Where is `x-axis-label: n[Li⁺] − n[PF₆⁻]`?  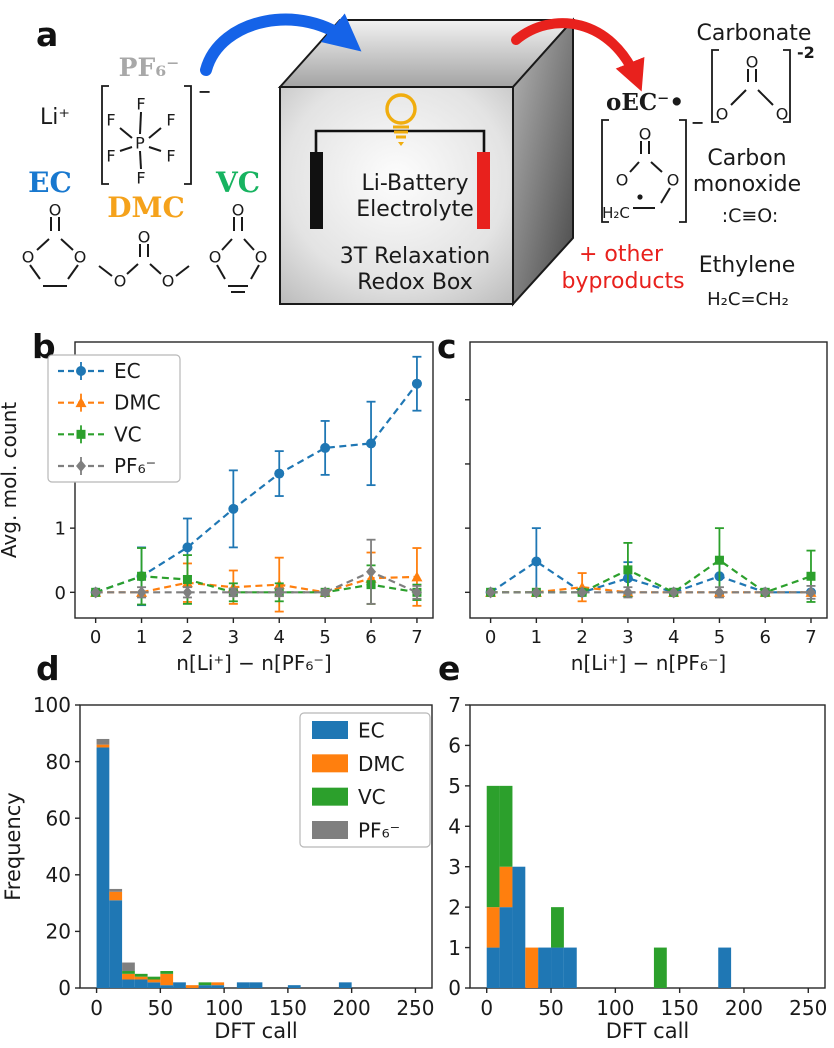 x-axis-label: n[Li⁺] − n[PF₆⁻] is located at coordinates (648, 663).